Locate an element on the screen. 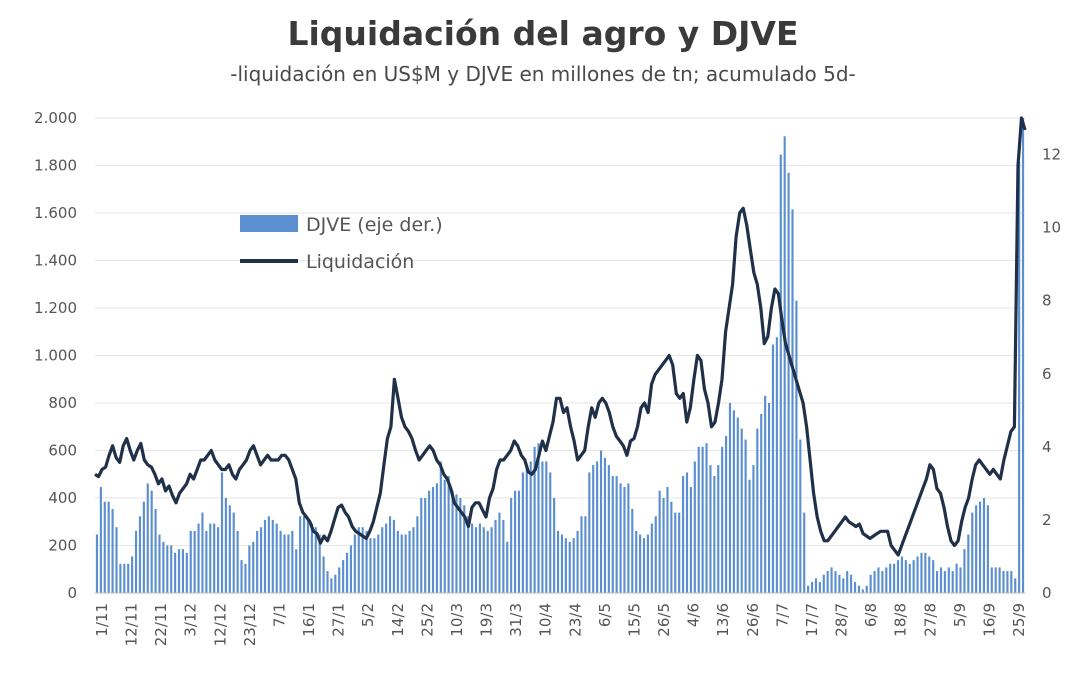  chart-title: Liquidación del agro y DJVE is located at coordinates (543, 33).